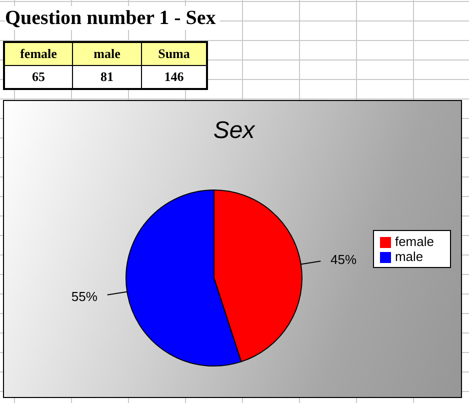 The height and width of the screenshot is (403, 469). Describe the element at coordinates (344, 260) in the screenshot. I see `data-label: 45%` at that location.